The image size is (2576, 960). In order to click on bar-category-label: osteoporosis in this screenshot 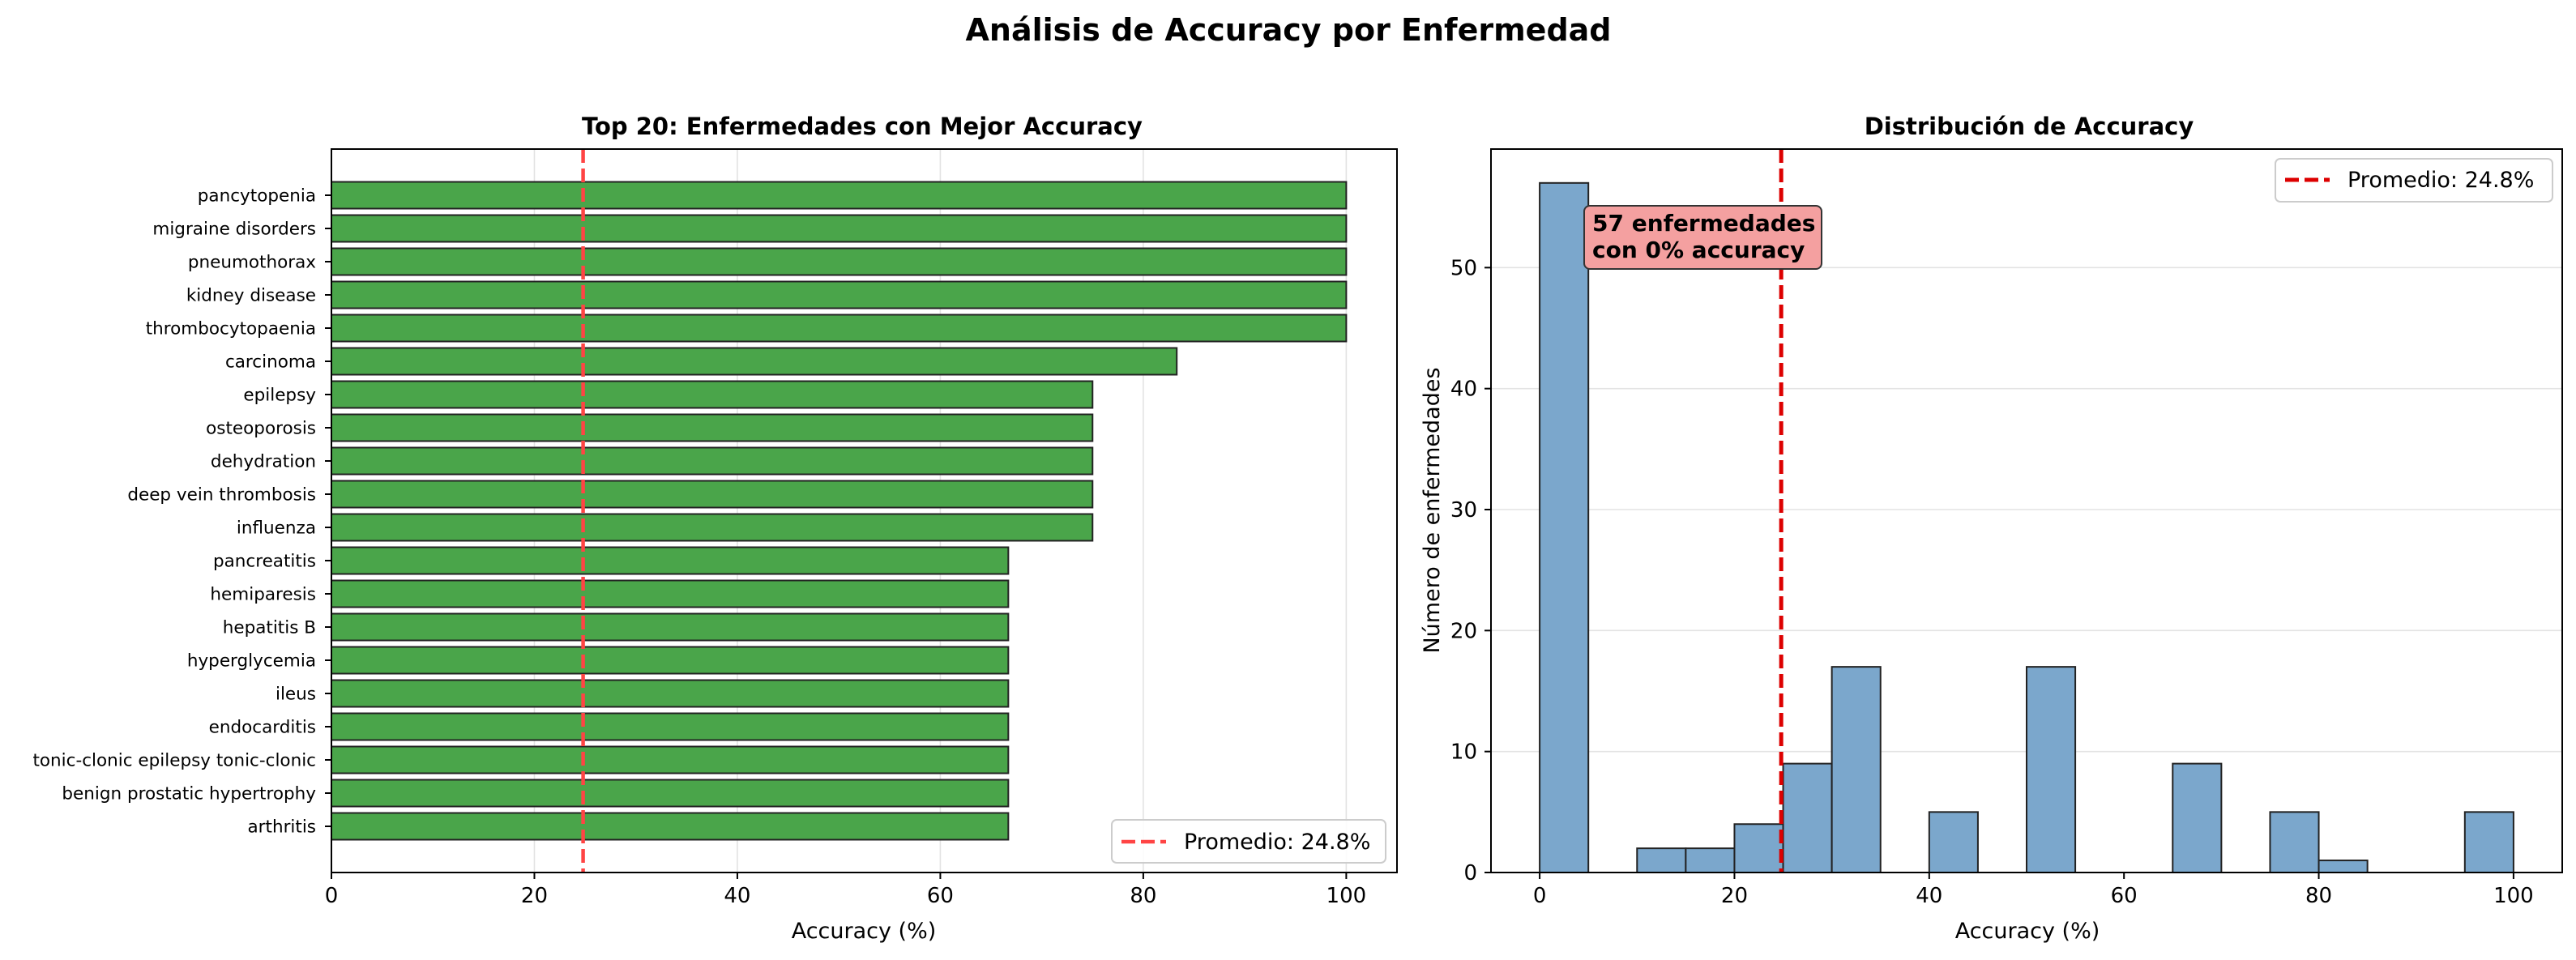, I will do `click(261, 429)`.